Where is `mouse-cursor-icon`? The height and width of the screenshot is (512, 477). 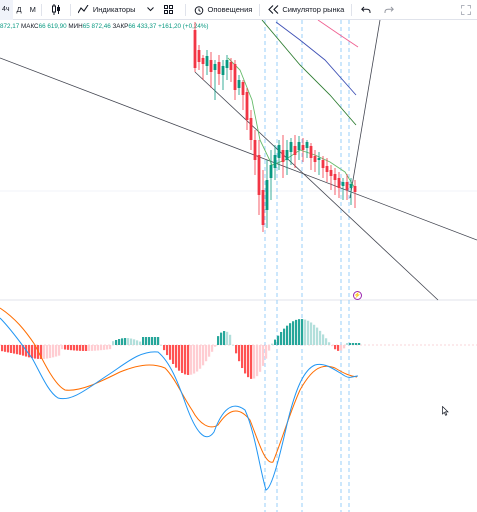 mouse-cursor-icon is located at coordinates (445, 412).